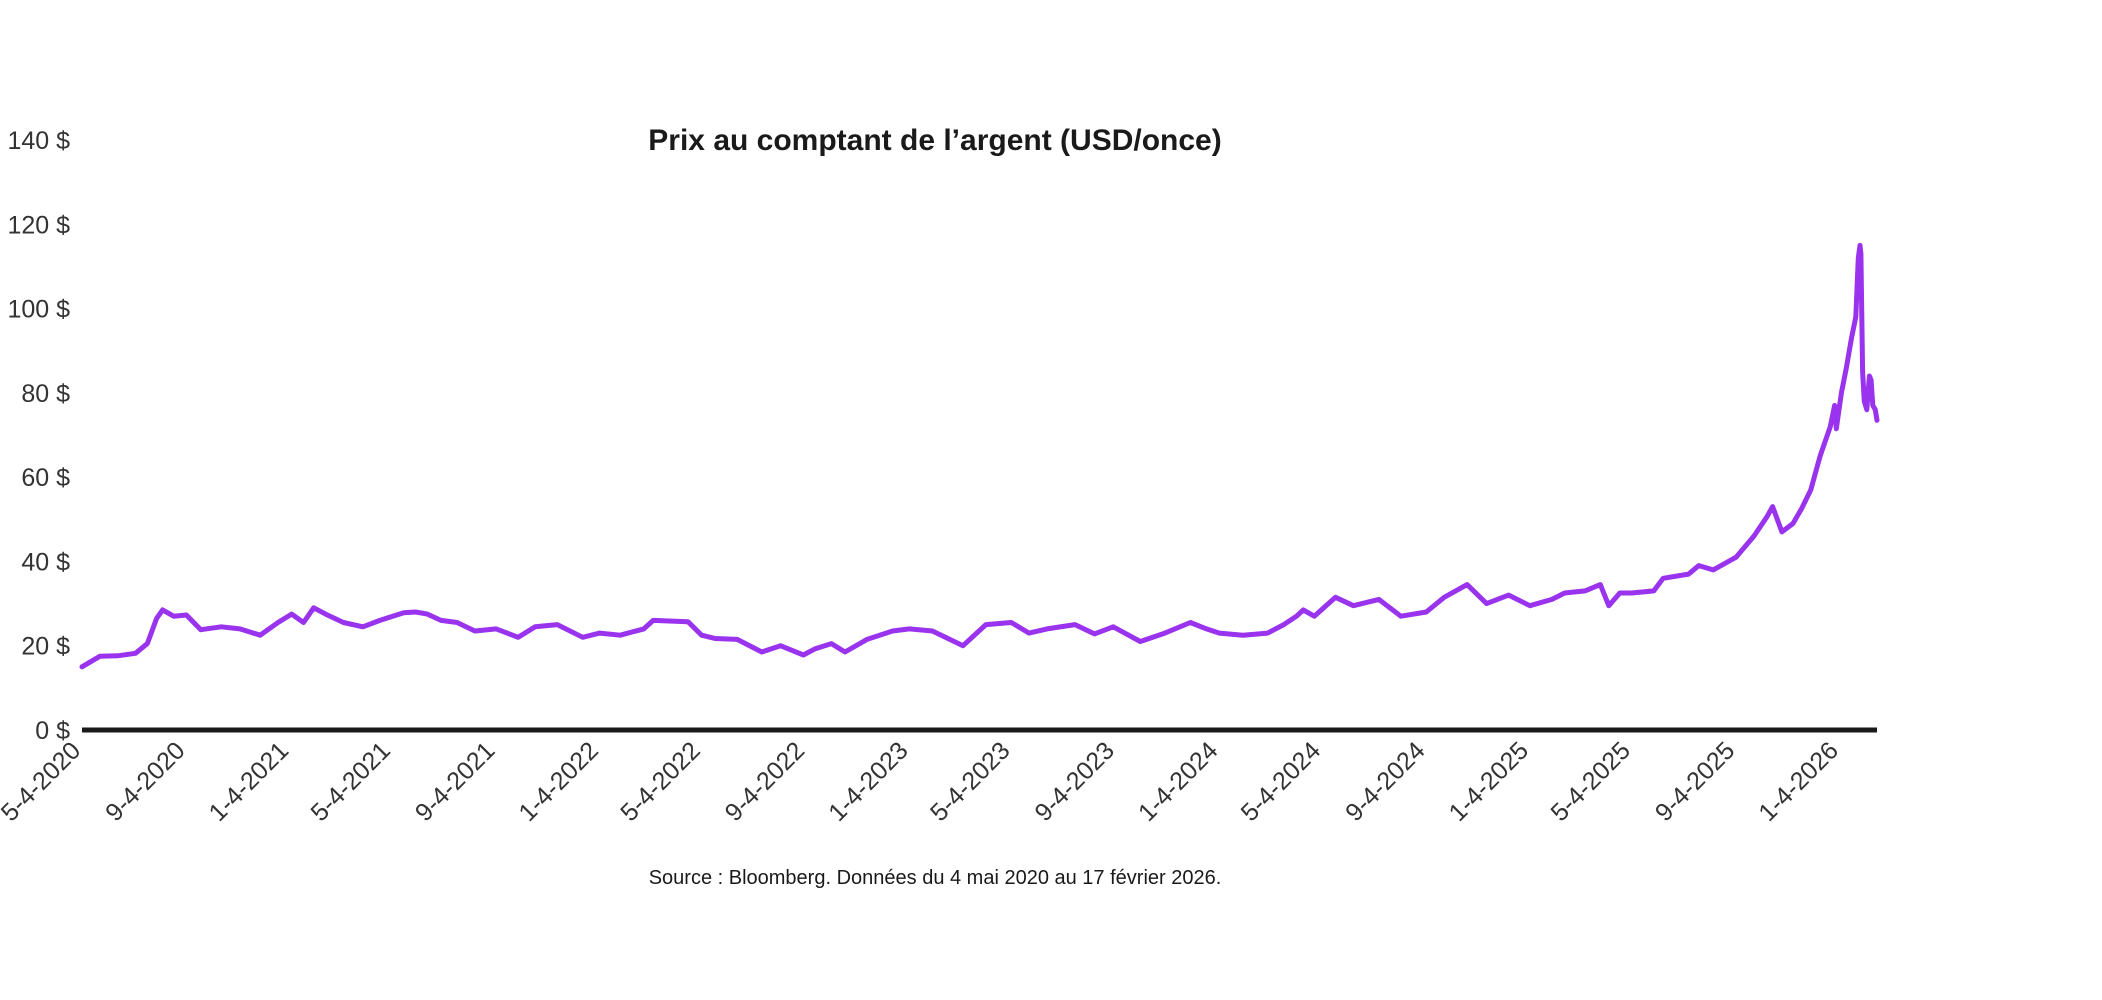 The height and width of the screenshot is (1000, 2102). Describe the element at coordinates (38, 141) in the screenshot. I see `y-tick-label: 140 $` at that location.